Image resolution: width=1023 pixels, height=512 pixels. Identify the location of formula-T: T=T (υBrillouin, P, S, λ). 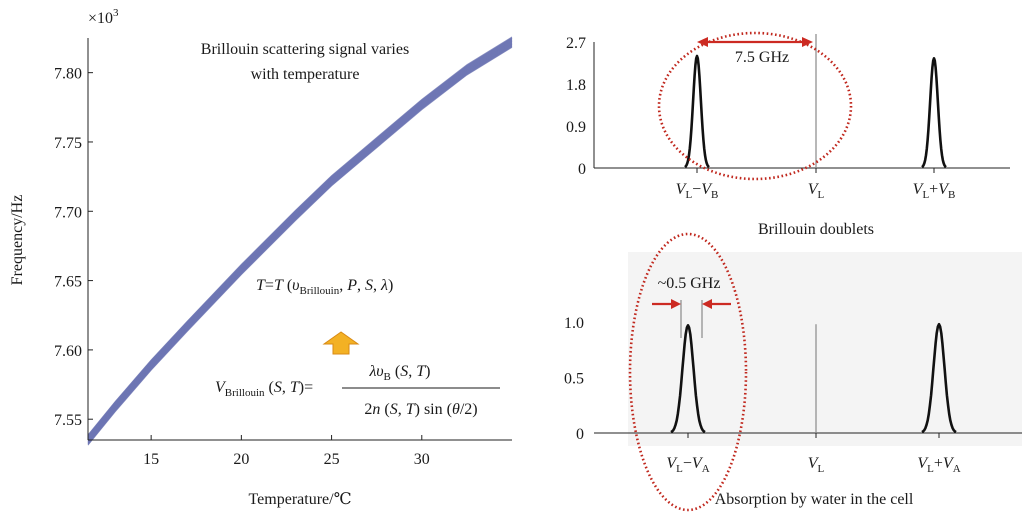
(324, 287).